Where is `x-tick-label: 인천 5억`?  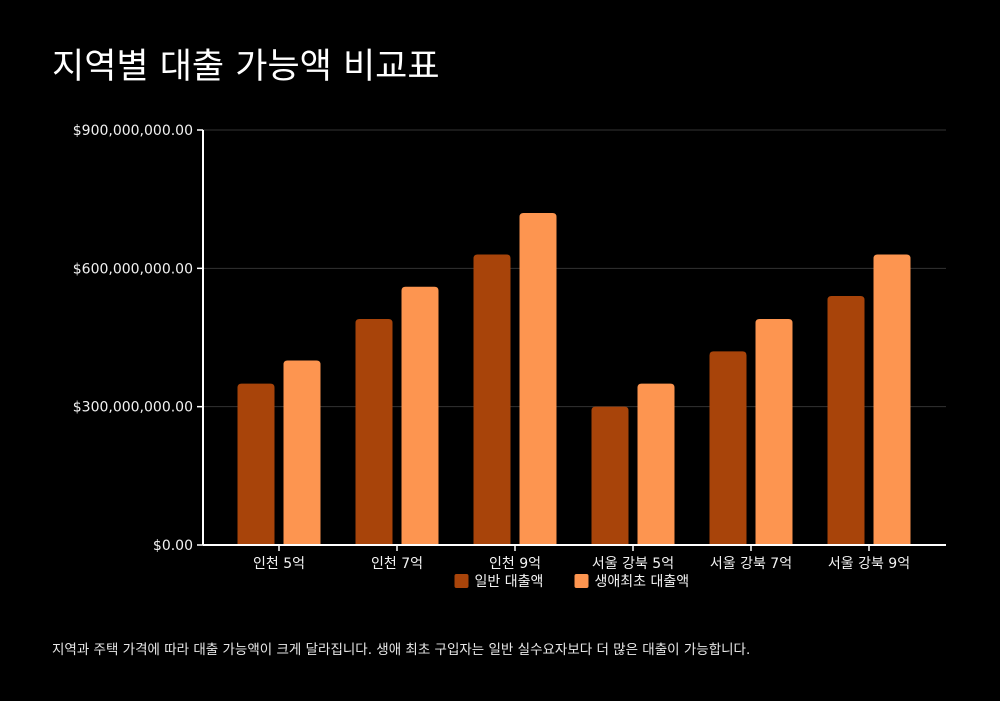
x-tick-label: 인천 5억 is located at coordinates (279, 564).